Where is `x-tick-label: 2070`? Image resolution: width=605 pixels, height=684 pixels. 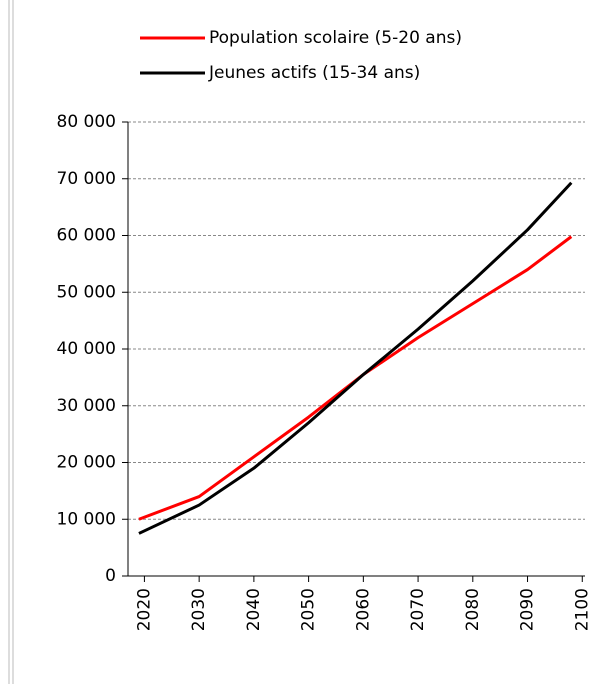 x-tick-label: 2070 is located at coordinates (418, 609).